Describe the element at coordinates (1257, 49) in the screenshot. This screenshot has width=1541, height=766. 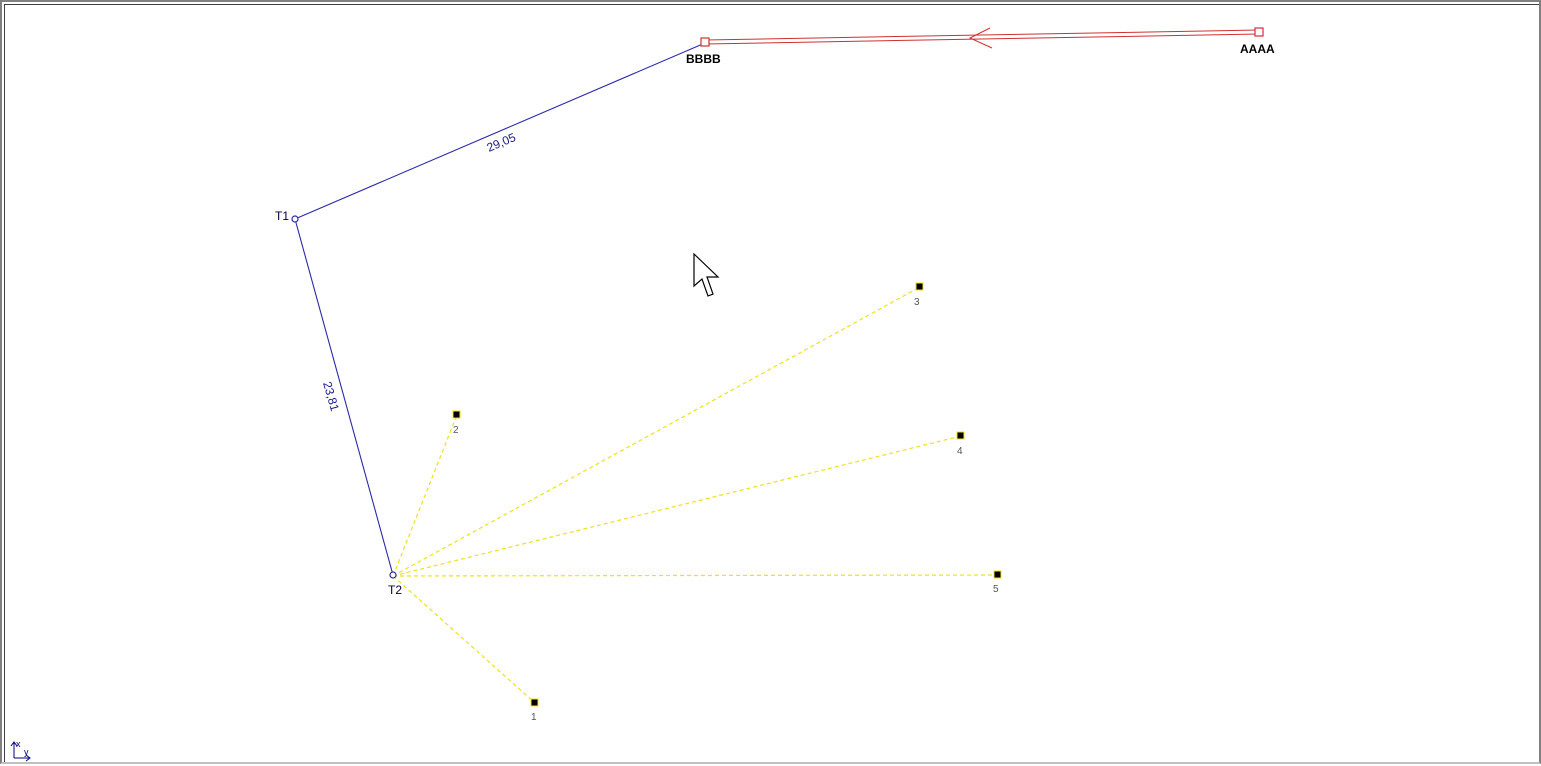
I see `control-point-label-aaaa: AAAA` at that location.